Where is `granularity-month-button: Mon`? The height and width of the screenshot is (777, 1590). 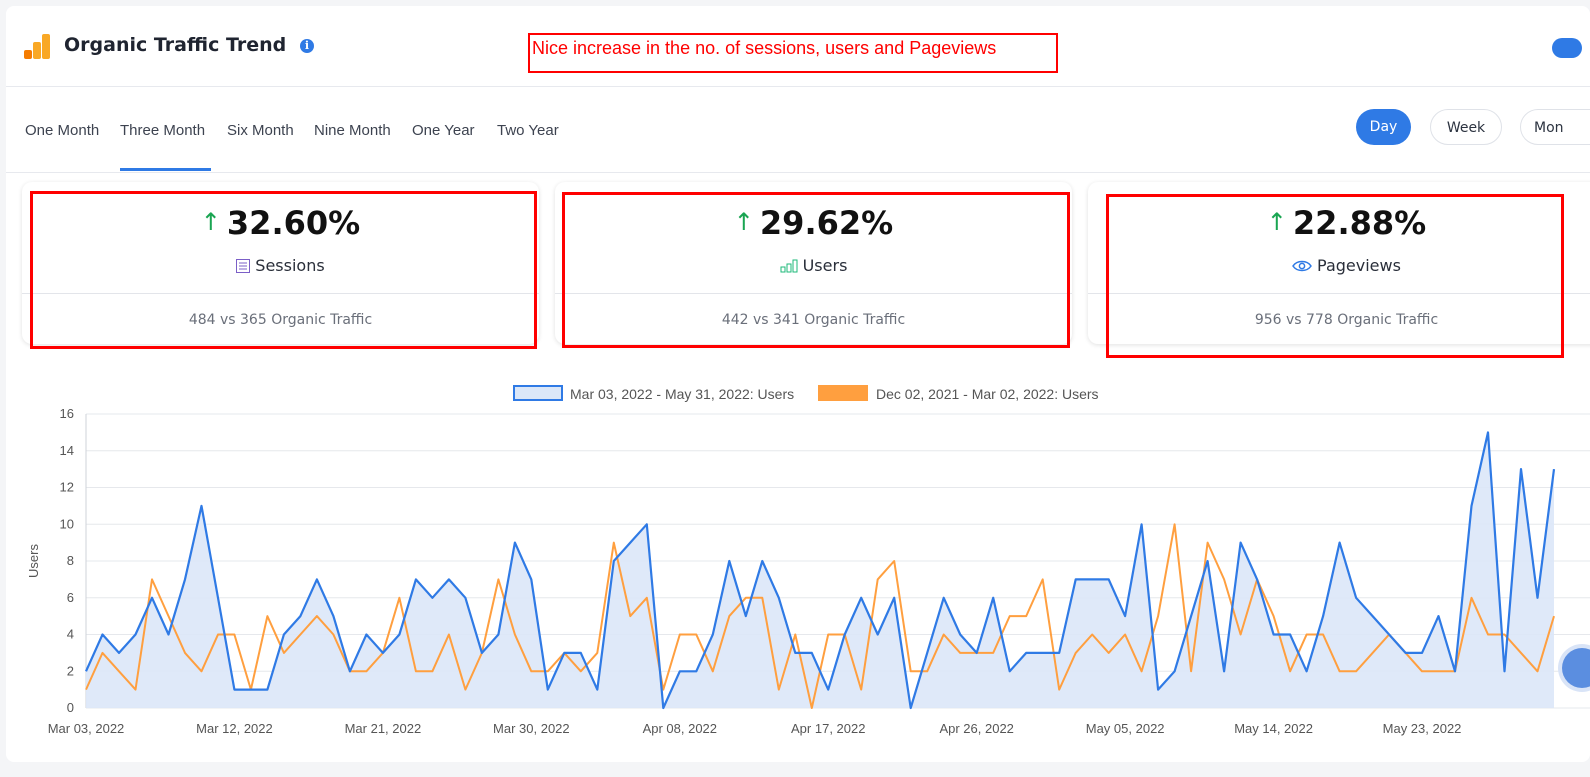 granularity-month-button: Mon is located at coordinates (1555, 127).